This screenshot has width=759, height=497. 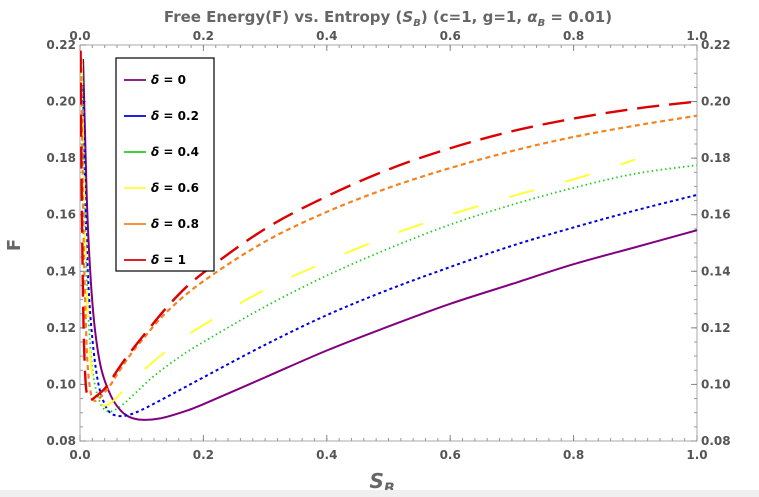 What do you see at coordinates (203, 36) in the screenshot?
I see `x-tick-label-top: 0.2` at bounding box center [203, 36].